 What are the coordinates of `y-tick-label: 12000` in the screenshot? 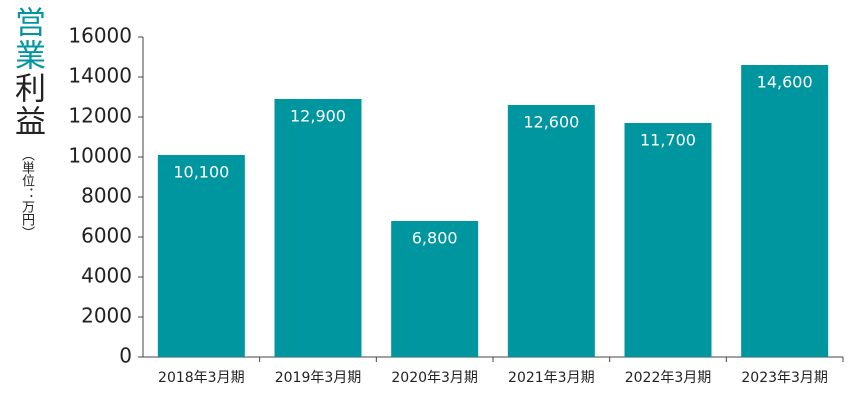 It's located at (100, 116).